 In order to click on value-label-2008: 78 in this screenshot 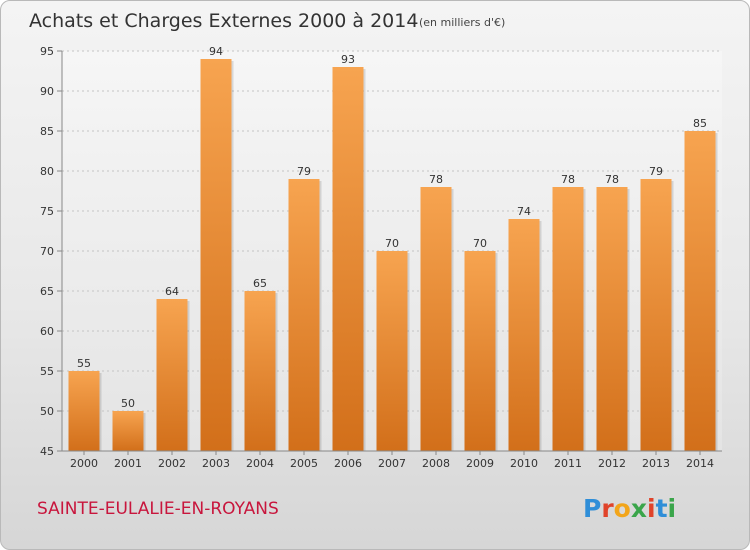, I will do `click(436, 179)`.